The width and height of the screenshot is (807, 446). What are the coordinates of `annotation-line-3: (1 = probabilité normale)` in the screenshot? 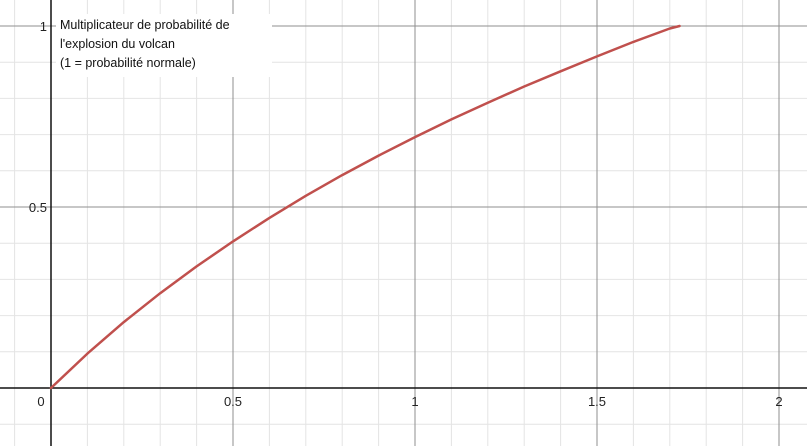 It's located at (128, 63).